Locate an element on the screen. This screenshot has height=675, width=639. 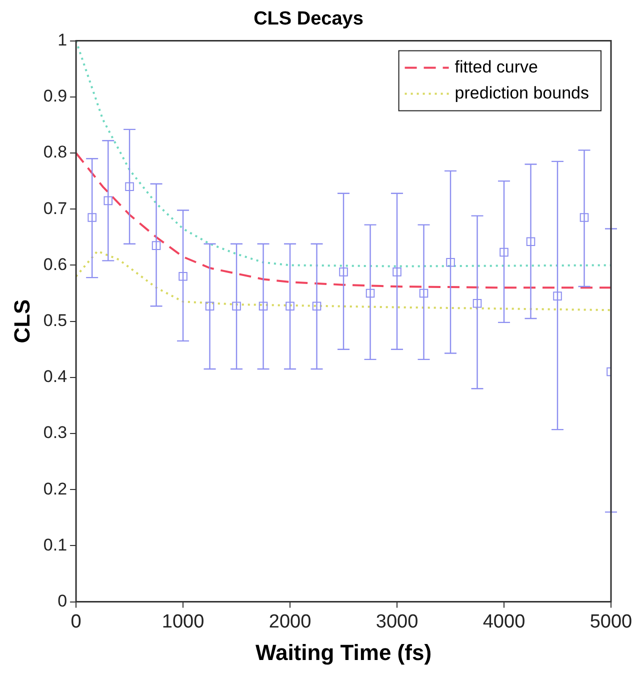
legend-label: prediction bounds is located at coordinates (522, 92).